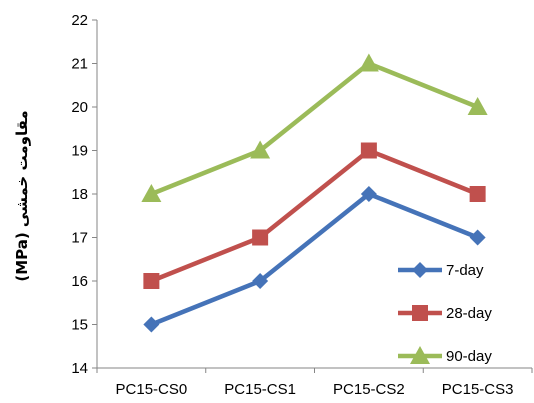  I want to click on y-tick-label: 15, so click(79, 325).